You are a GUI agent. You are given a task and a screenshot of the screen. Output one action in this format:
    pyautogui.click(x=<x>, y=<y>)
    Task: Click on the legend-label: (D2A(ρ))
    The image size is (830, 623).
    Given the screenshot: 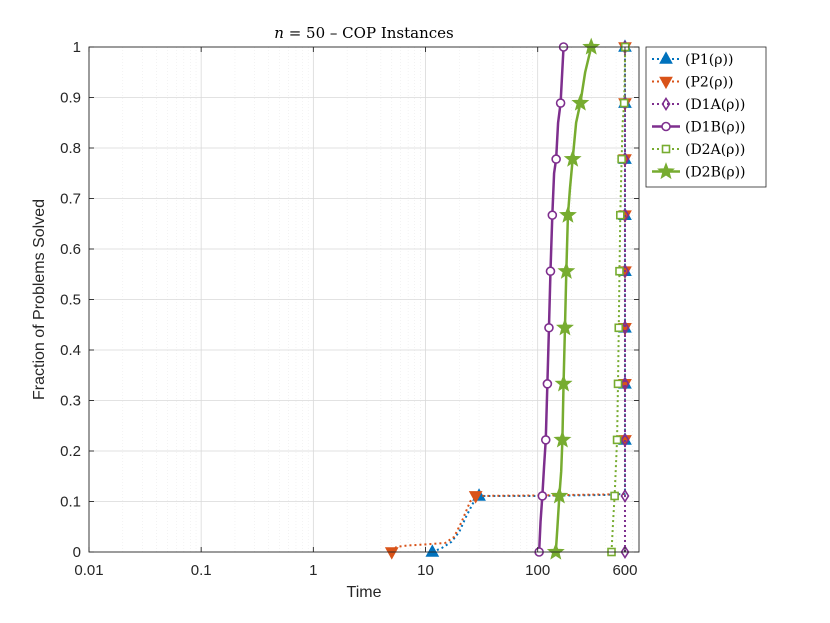 What is the action you would take?
    pyautogui.click(x=715, y=150)
    